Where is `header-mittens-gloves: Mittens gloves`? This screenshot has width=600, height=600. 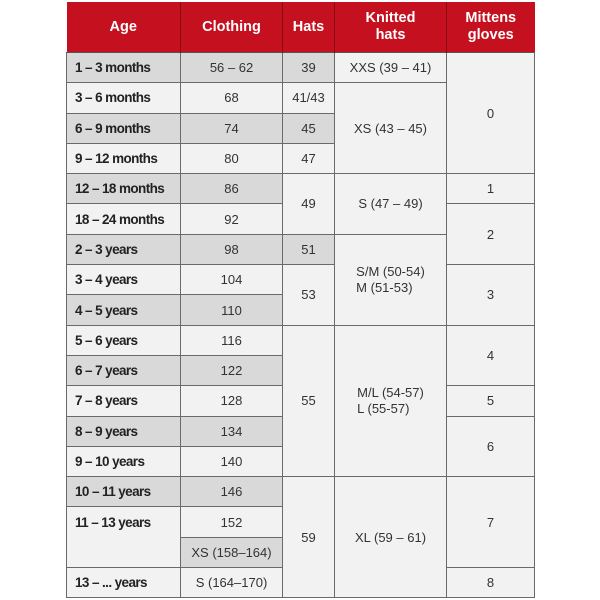 header-mittens-gloves: Mittens gloves is located at coordinates (490, 27).